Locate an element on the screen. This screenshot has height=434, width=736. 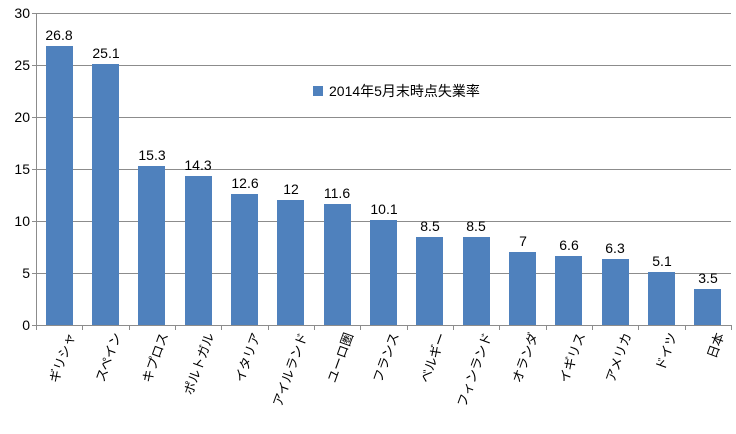
x-axis-category-label: フランス is located at coordinates (386, 357).